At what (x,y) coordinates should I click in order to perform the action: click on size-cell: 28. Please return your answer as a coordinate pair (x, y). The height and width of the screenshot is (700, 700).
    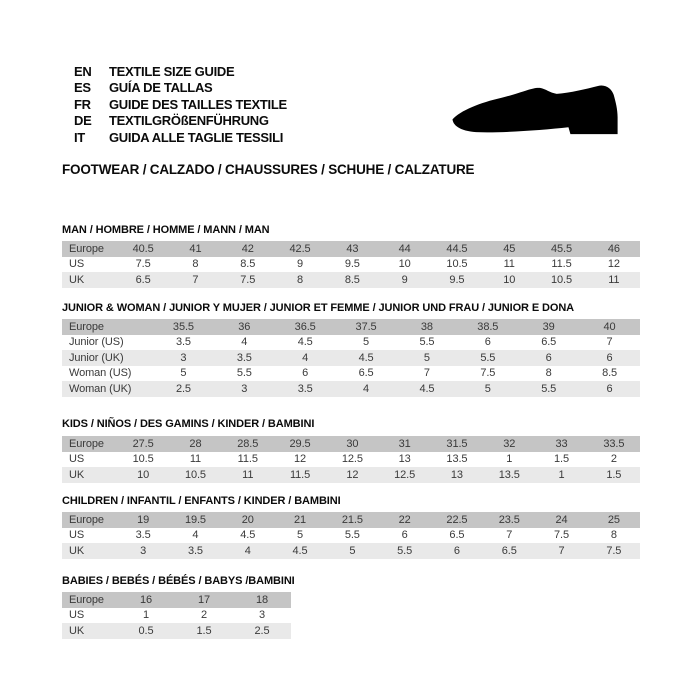
    Looking at the image, I should click on (195, 443).